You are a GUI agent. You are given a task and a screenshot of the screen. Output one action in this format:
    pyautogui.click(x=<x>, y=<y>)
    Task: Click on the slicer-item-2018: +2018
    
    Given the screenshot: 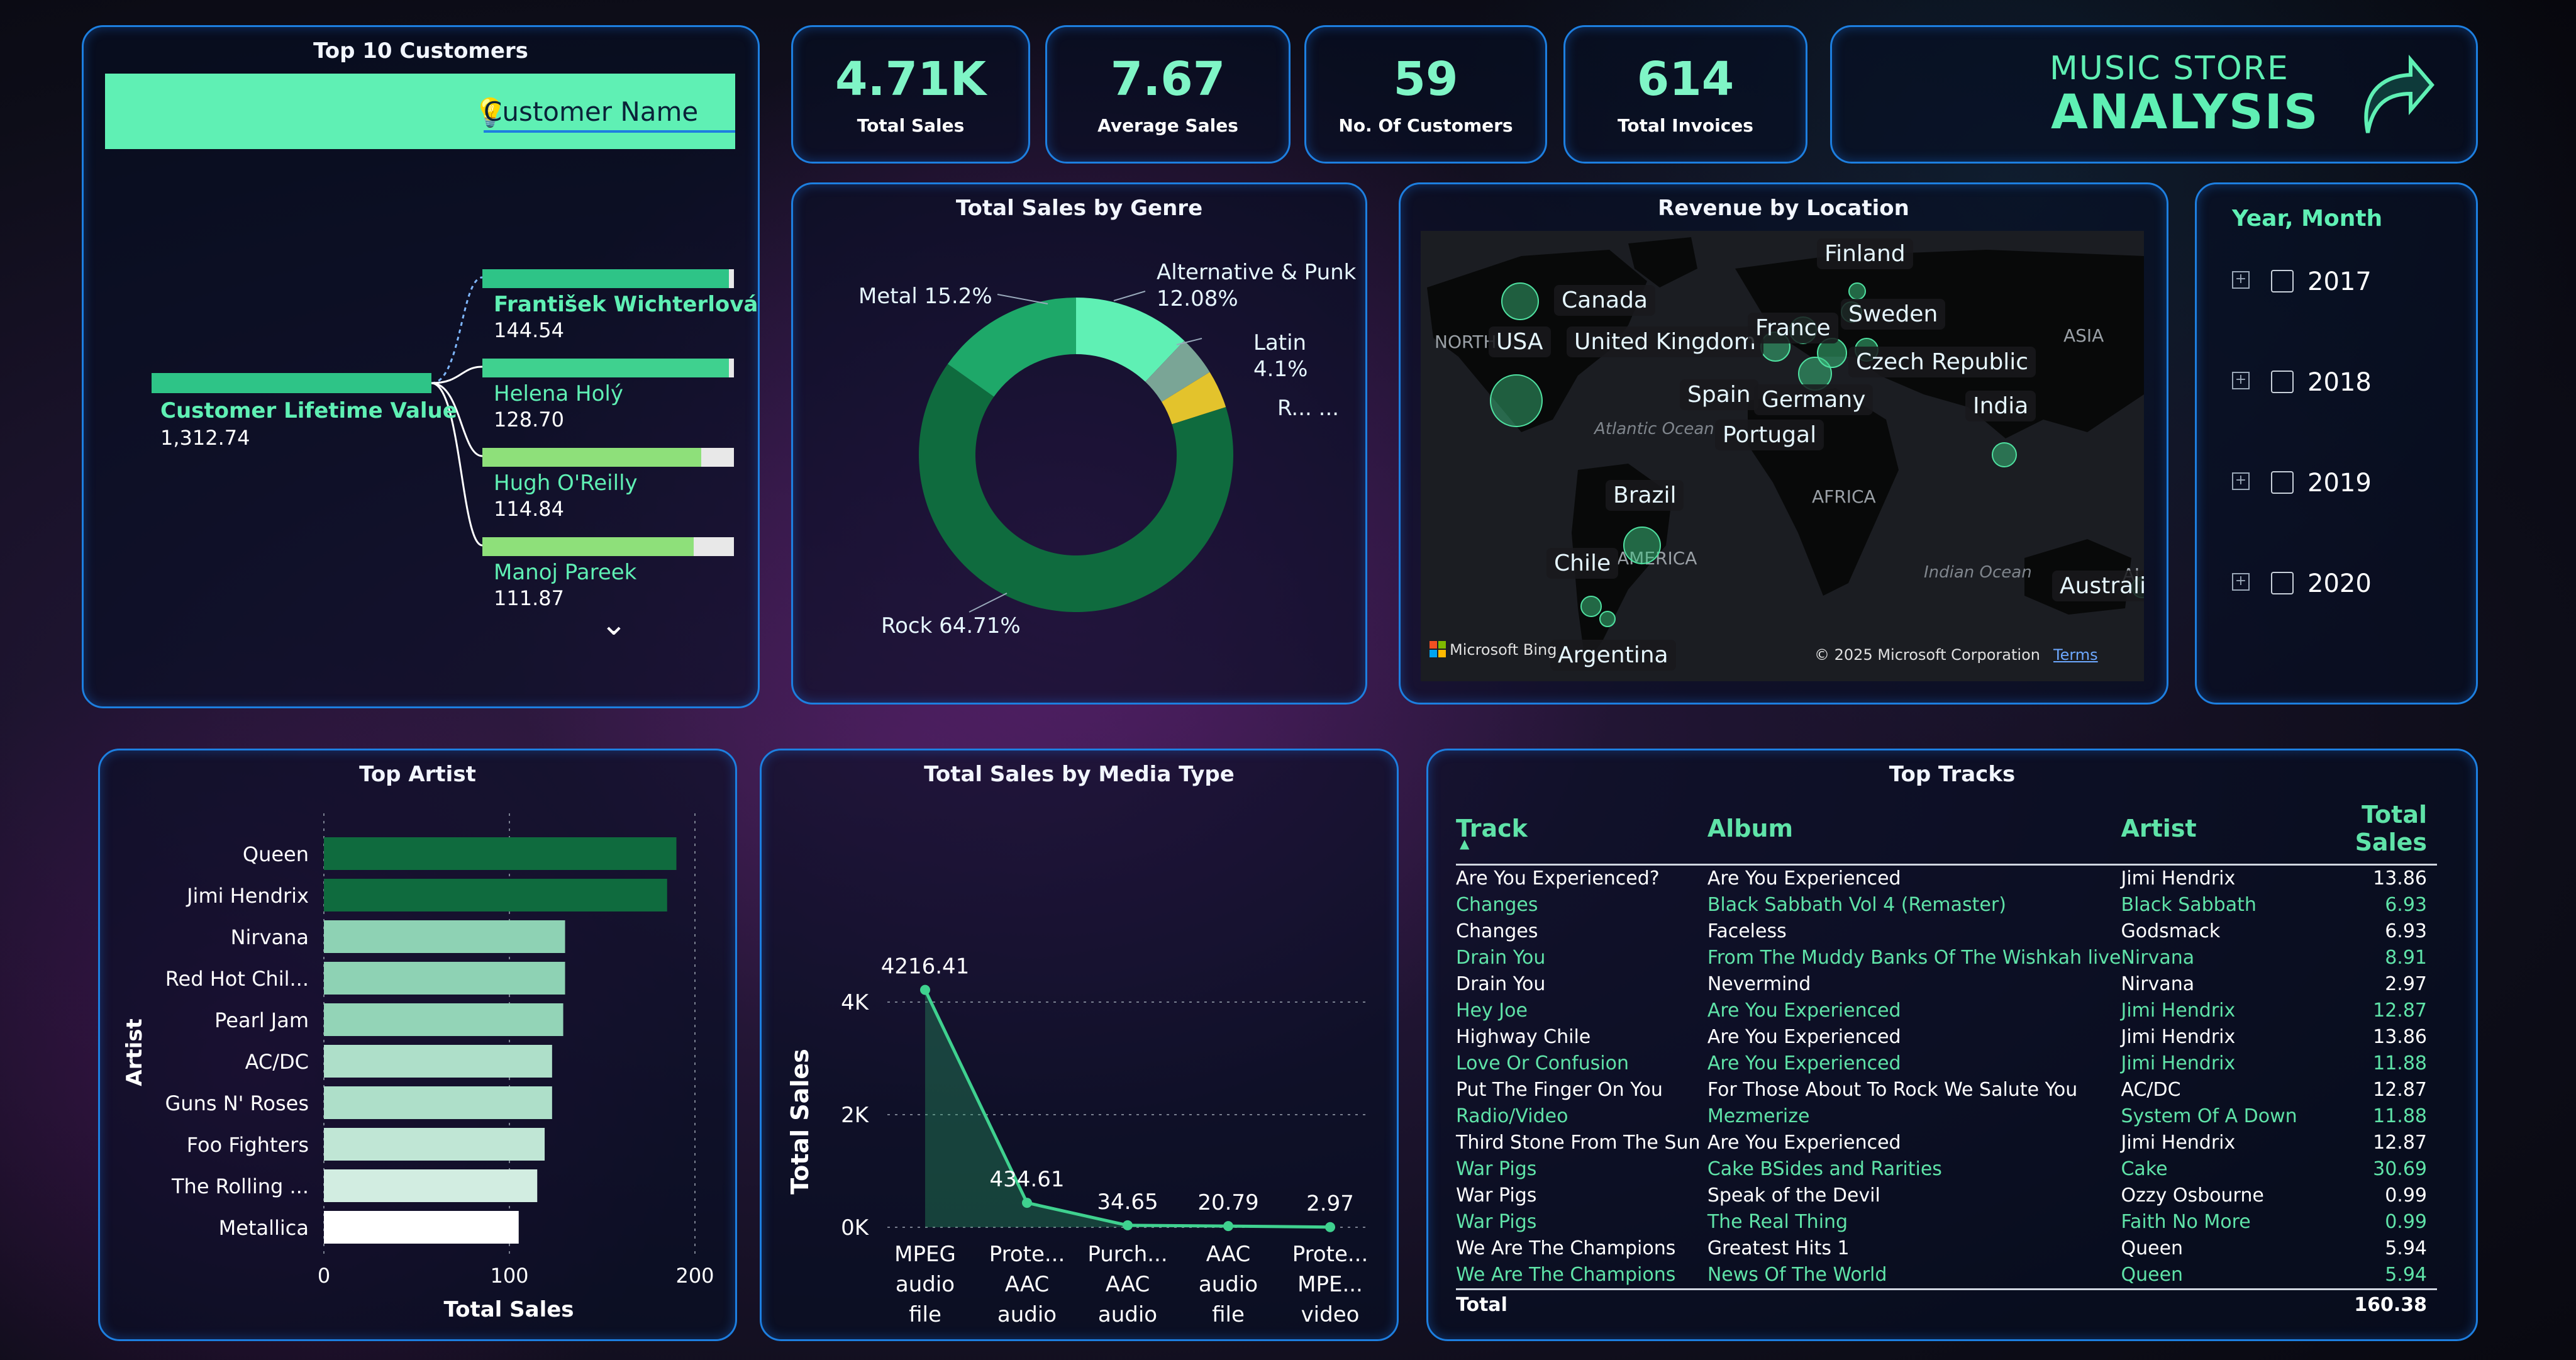 What is the action you would take?
    pyautogui.click(x=2339, y=383)
    